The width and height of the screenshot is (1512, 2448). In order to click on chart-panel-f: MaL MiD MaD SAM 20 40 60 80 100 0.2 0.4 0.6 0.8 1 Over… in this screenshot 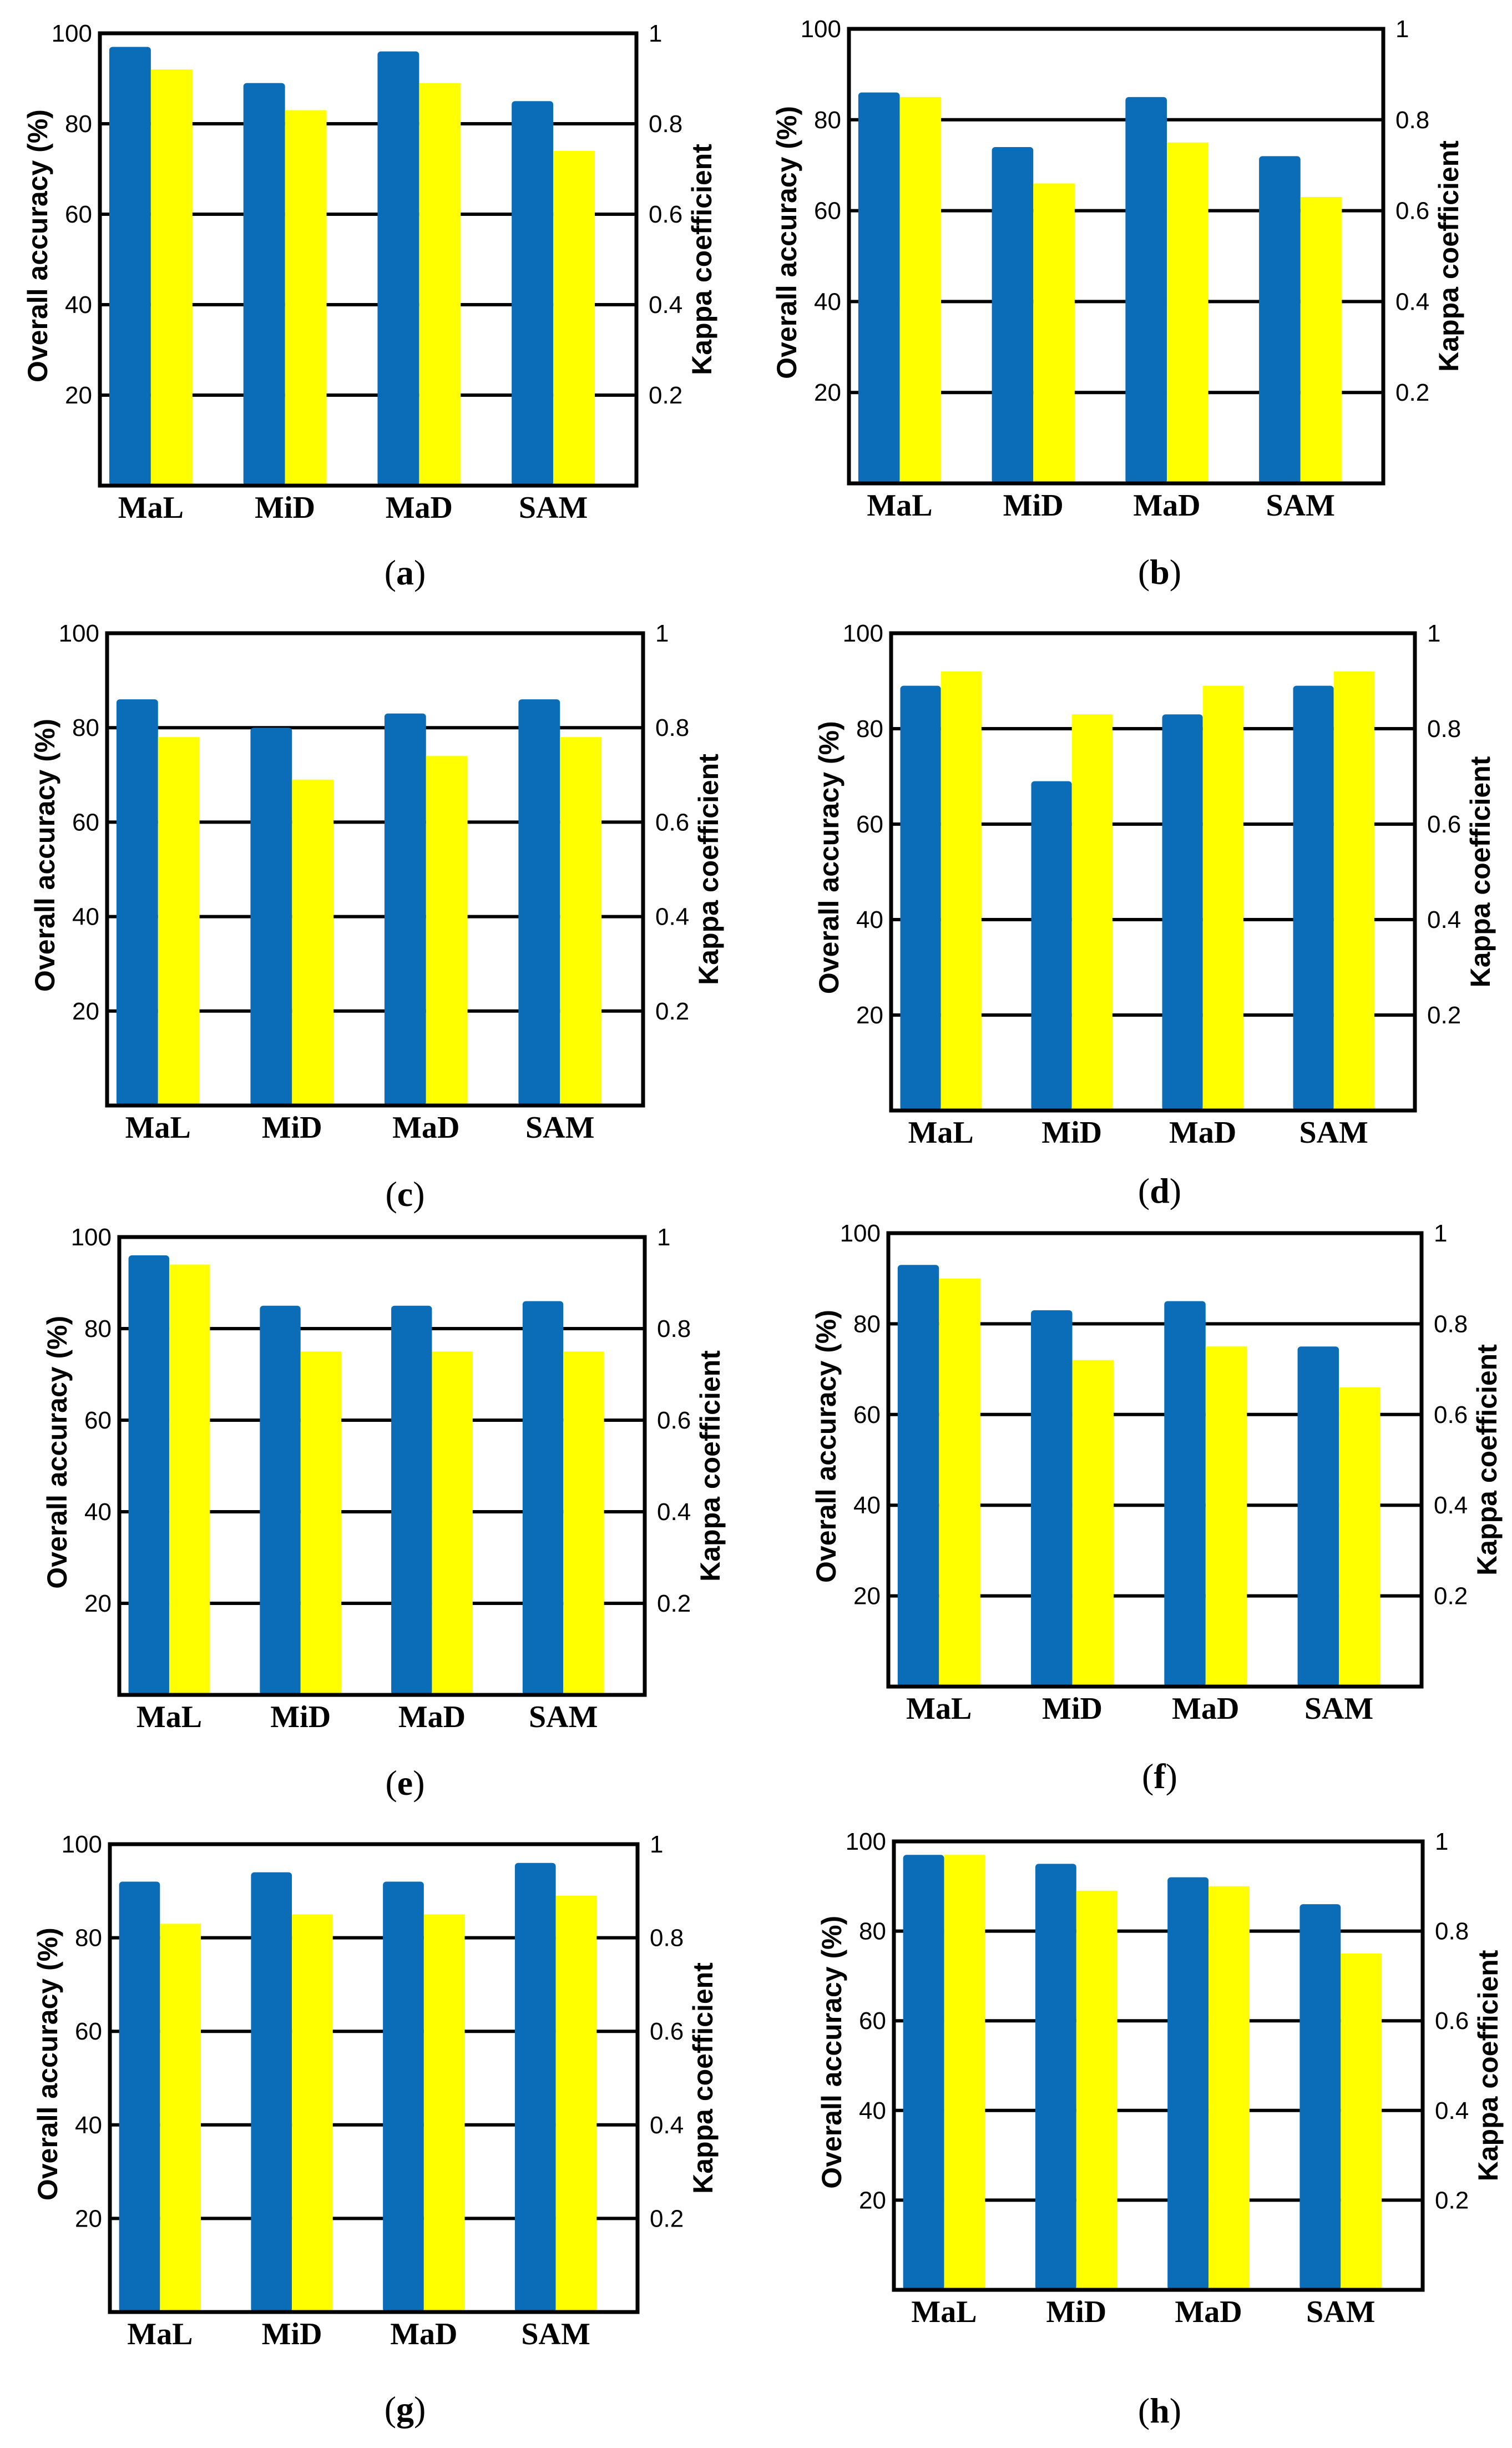, I will do `click(1157, 1508)`.